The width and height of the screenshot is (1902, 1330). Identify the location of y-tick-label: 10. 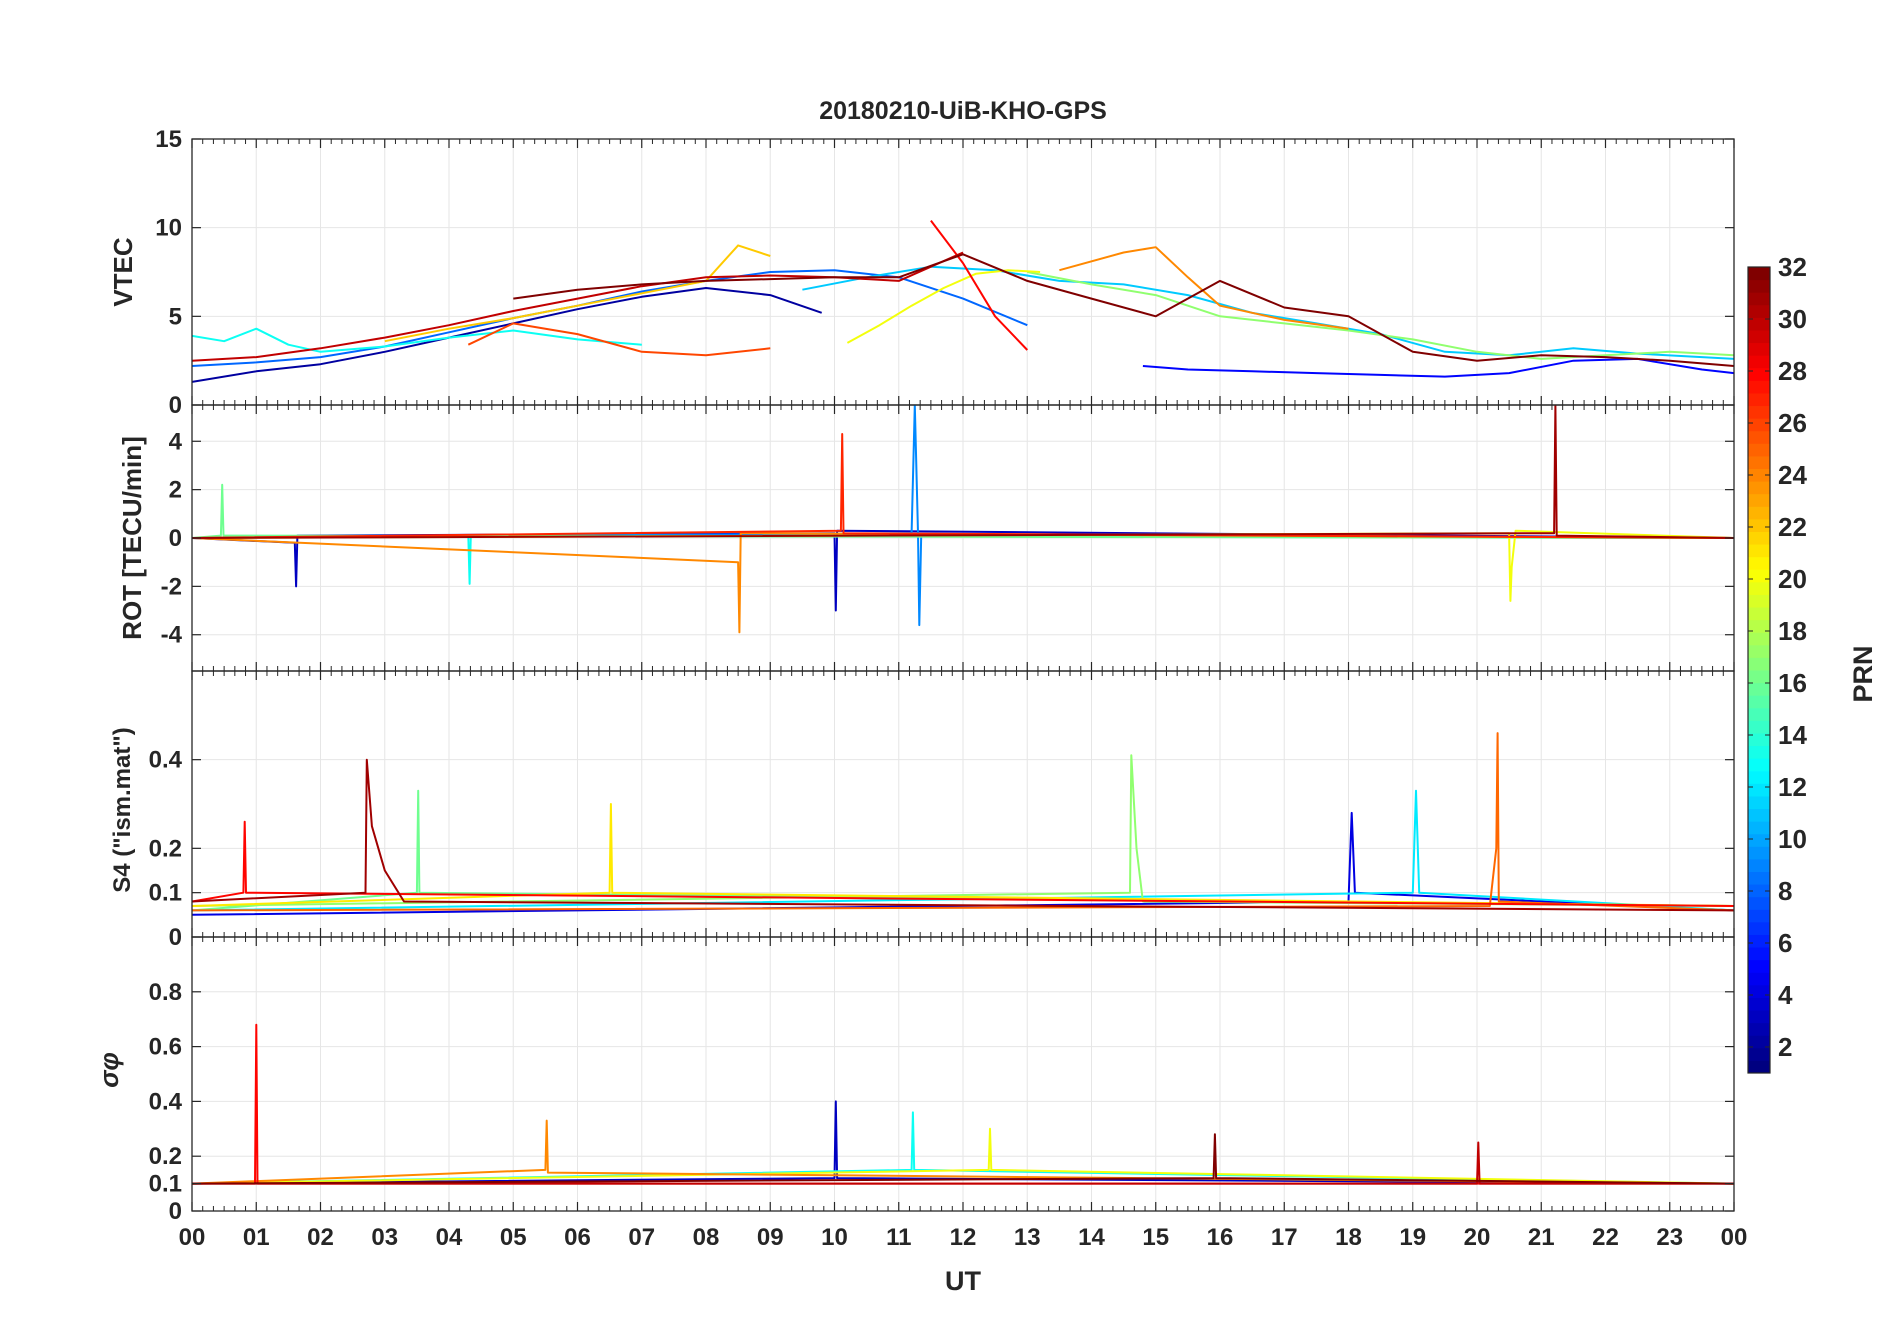
(168, 228).